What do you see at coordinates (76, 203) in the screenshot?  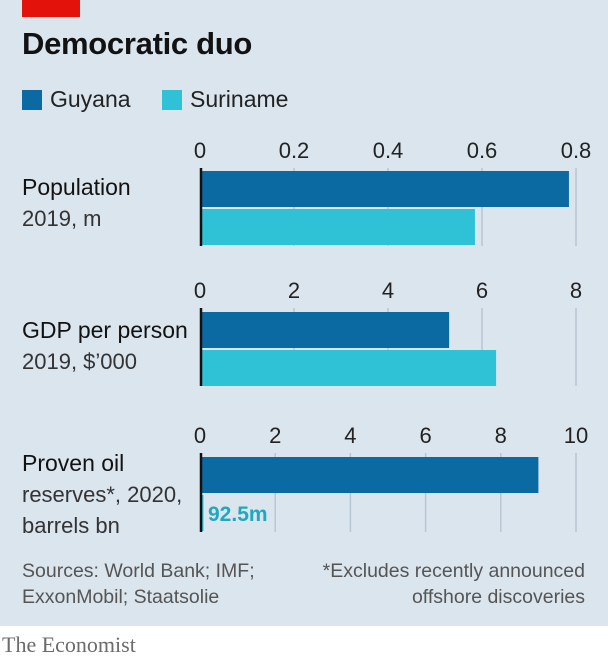 I see `panel-1-label: Population 2019, m` at bounding box center [76, 203].